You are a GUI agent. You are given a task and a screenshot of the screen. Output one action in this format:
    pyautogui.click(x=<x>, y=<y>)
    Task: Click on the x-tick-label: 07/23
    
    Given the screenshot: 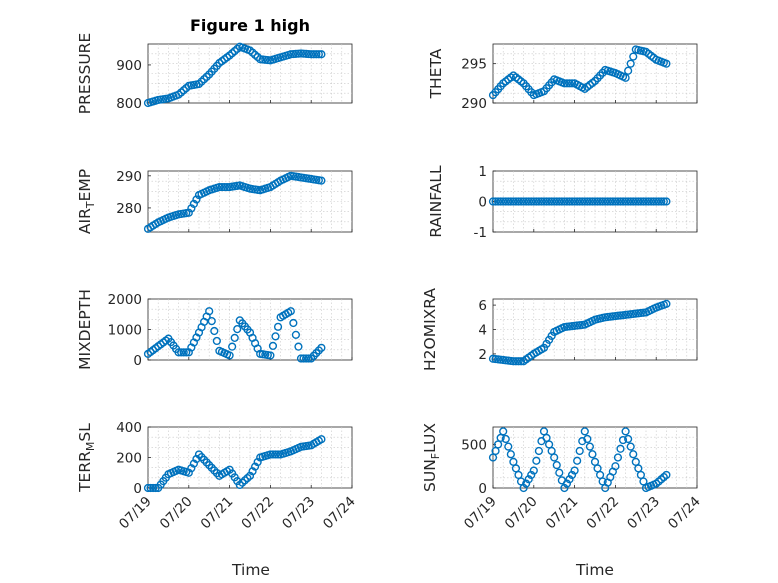 What is the action you would take?
    pyautogui.click(x=298, y=513)
    